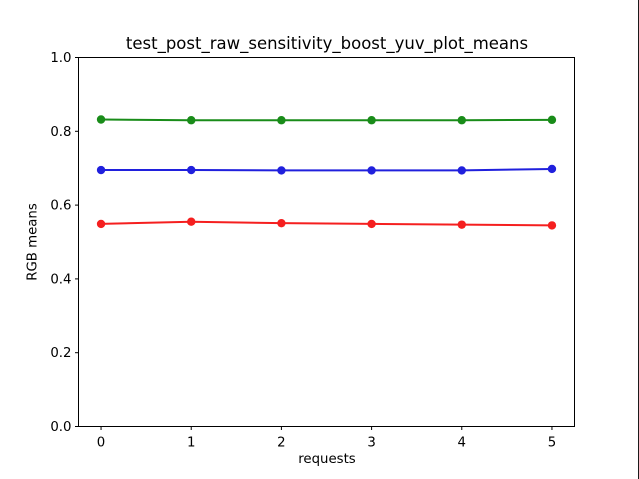 This screenshot has height=479, width=639. Describe the element at coordinates (60, 58) in the screenshot. I see `y-tick-label: 1.0` at that location.